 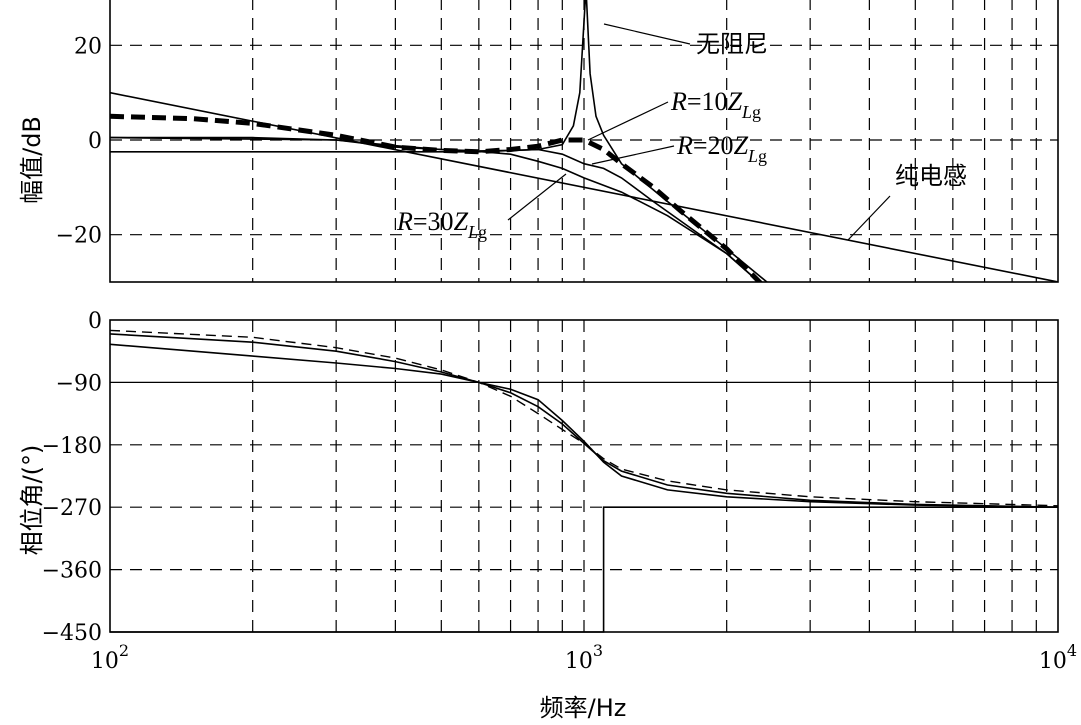 What do you see at coordinates (732, 44) in the screenshot?
I see `annotation-label: 无阻尼` at bounding box center [732, 44].